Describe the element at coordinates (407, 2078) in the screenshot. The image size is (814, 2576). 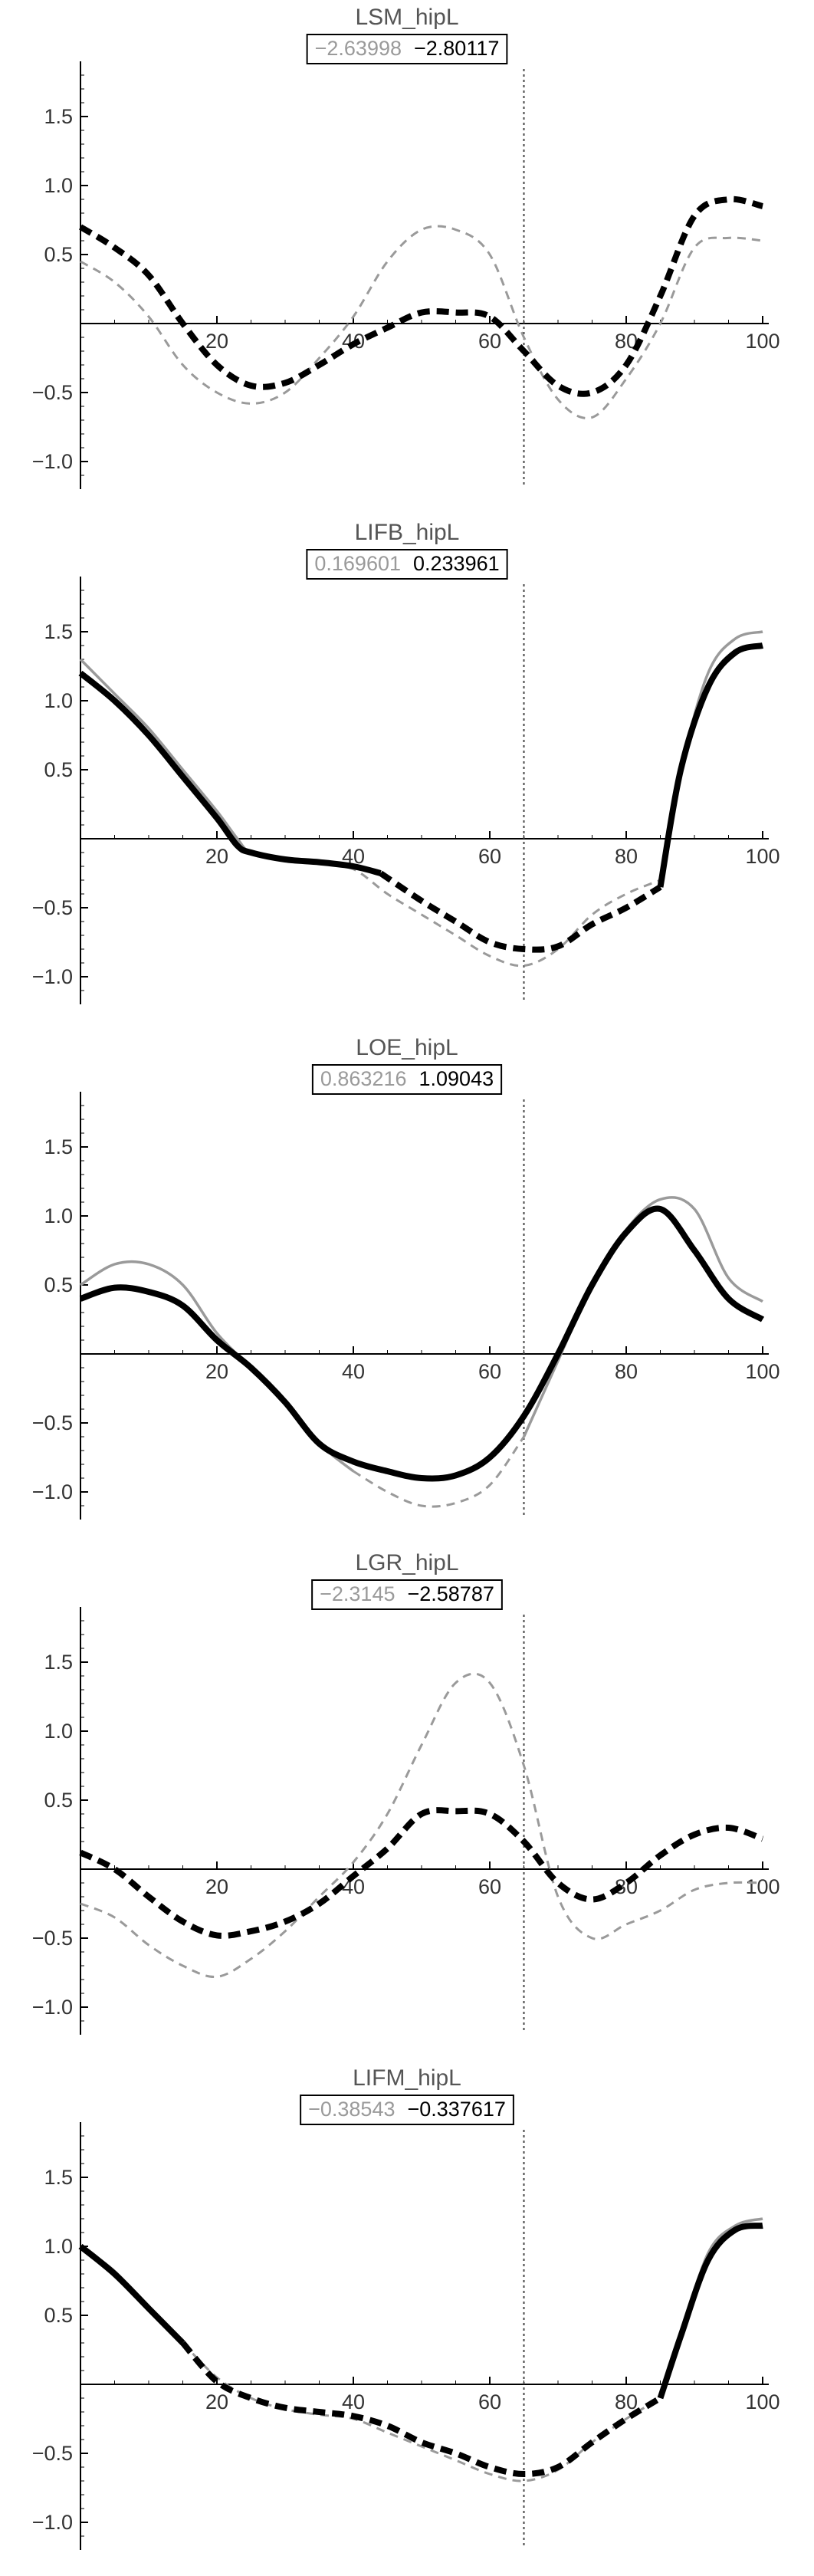
I see `chart-title: LIFM_hipL` at that location.